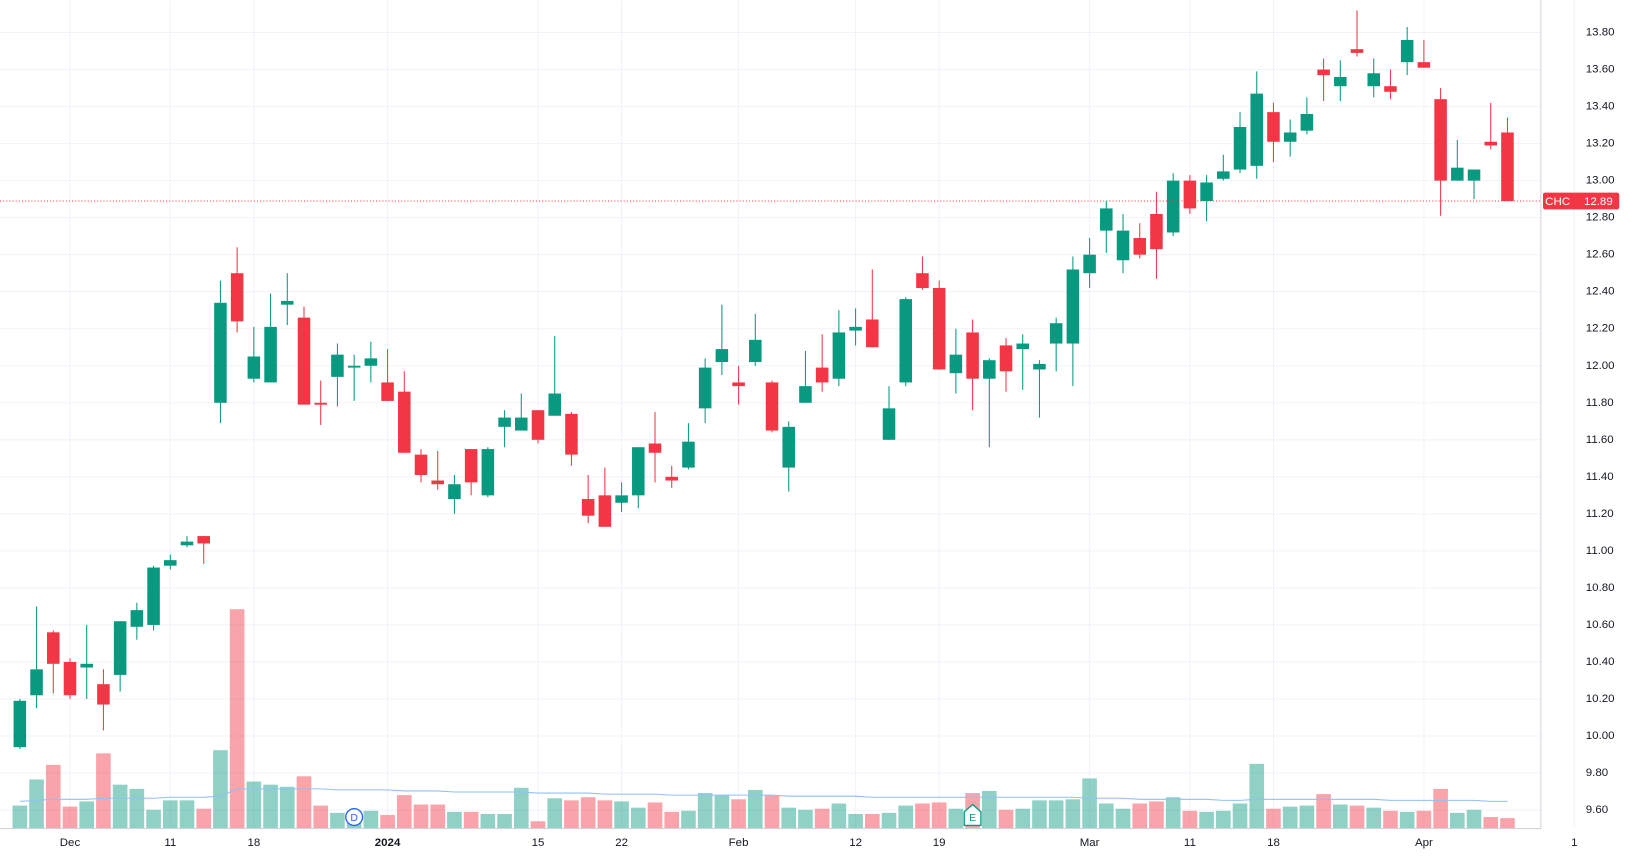  I want to click on x-tick-label: 18, so click(1273, 843).